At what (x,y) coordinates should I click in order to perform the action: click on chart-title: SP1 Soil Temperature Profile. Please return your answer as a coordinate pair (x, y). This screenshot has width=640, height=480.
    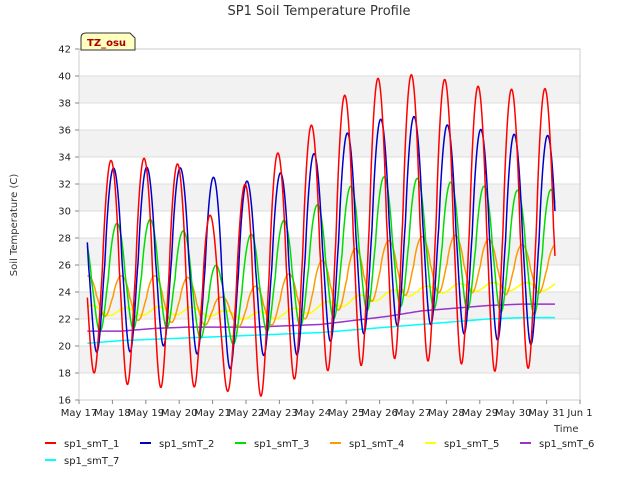
    Looking at the image, I should click on (319, 11).